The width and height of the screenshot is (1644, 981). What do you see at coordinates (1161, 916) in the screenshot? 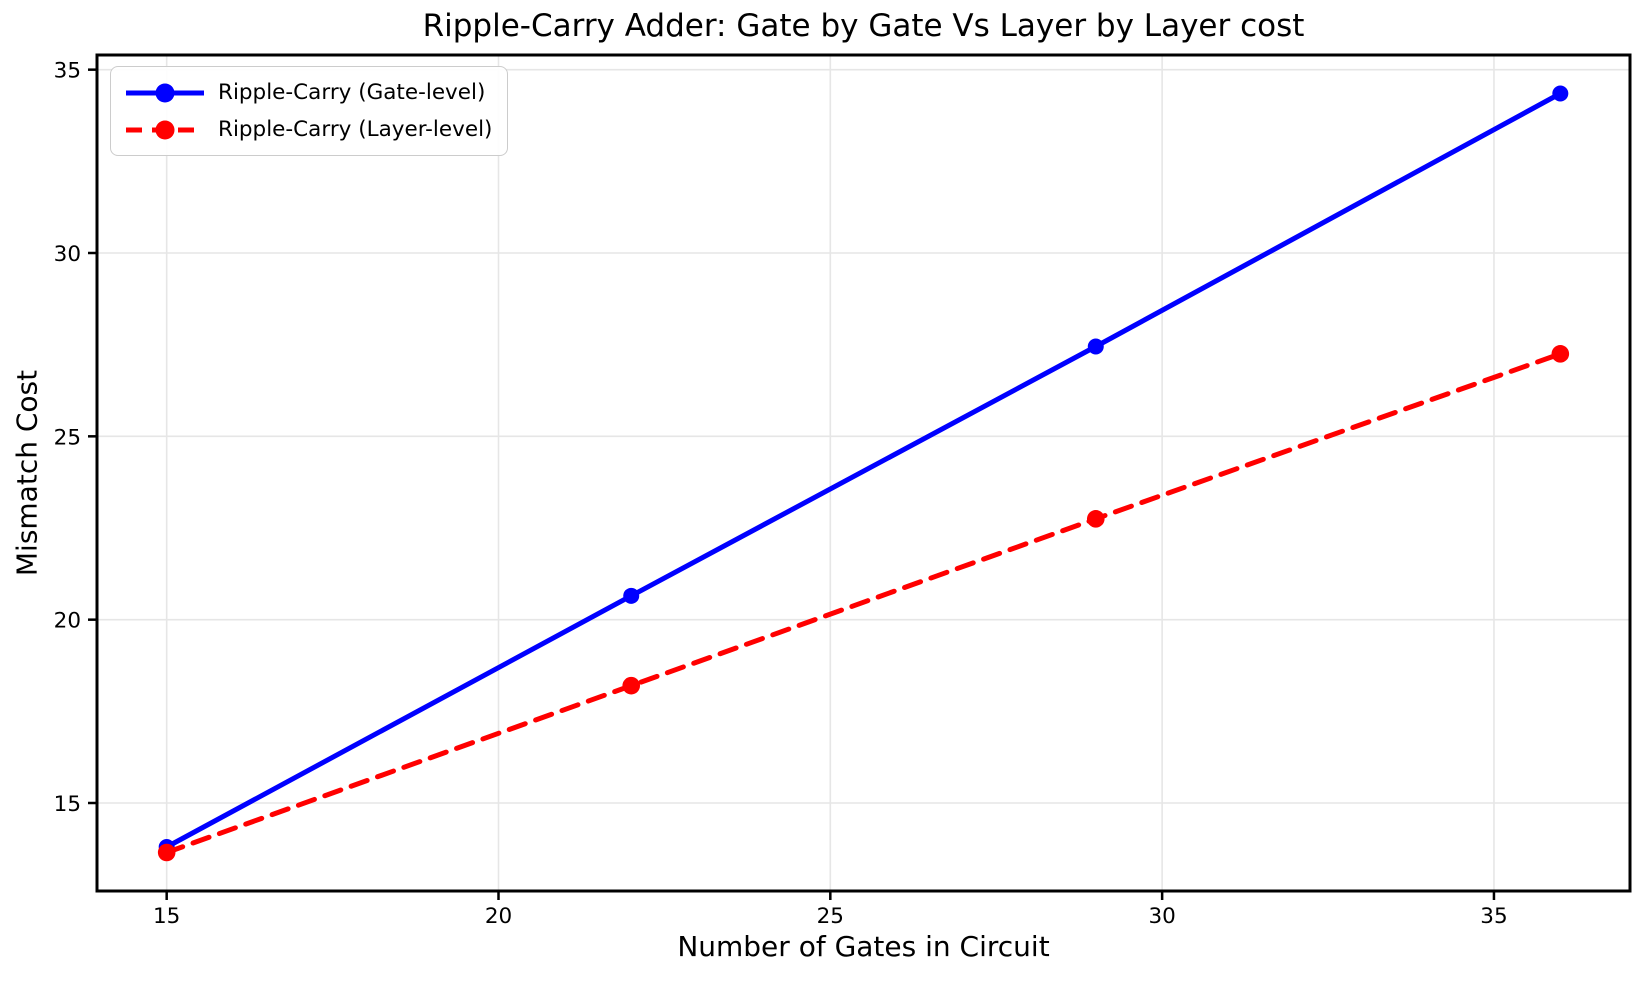
I see `x-tick-label: 30` at bounding box center [1161, 916].